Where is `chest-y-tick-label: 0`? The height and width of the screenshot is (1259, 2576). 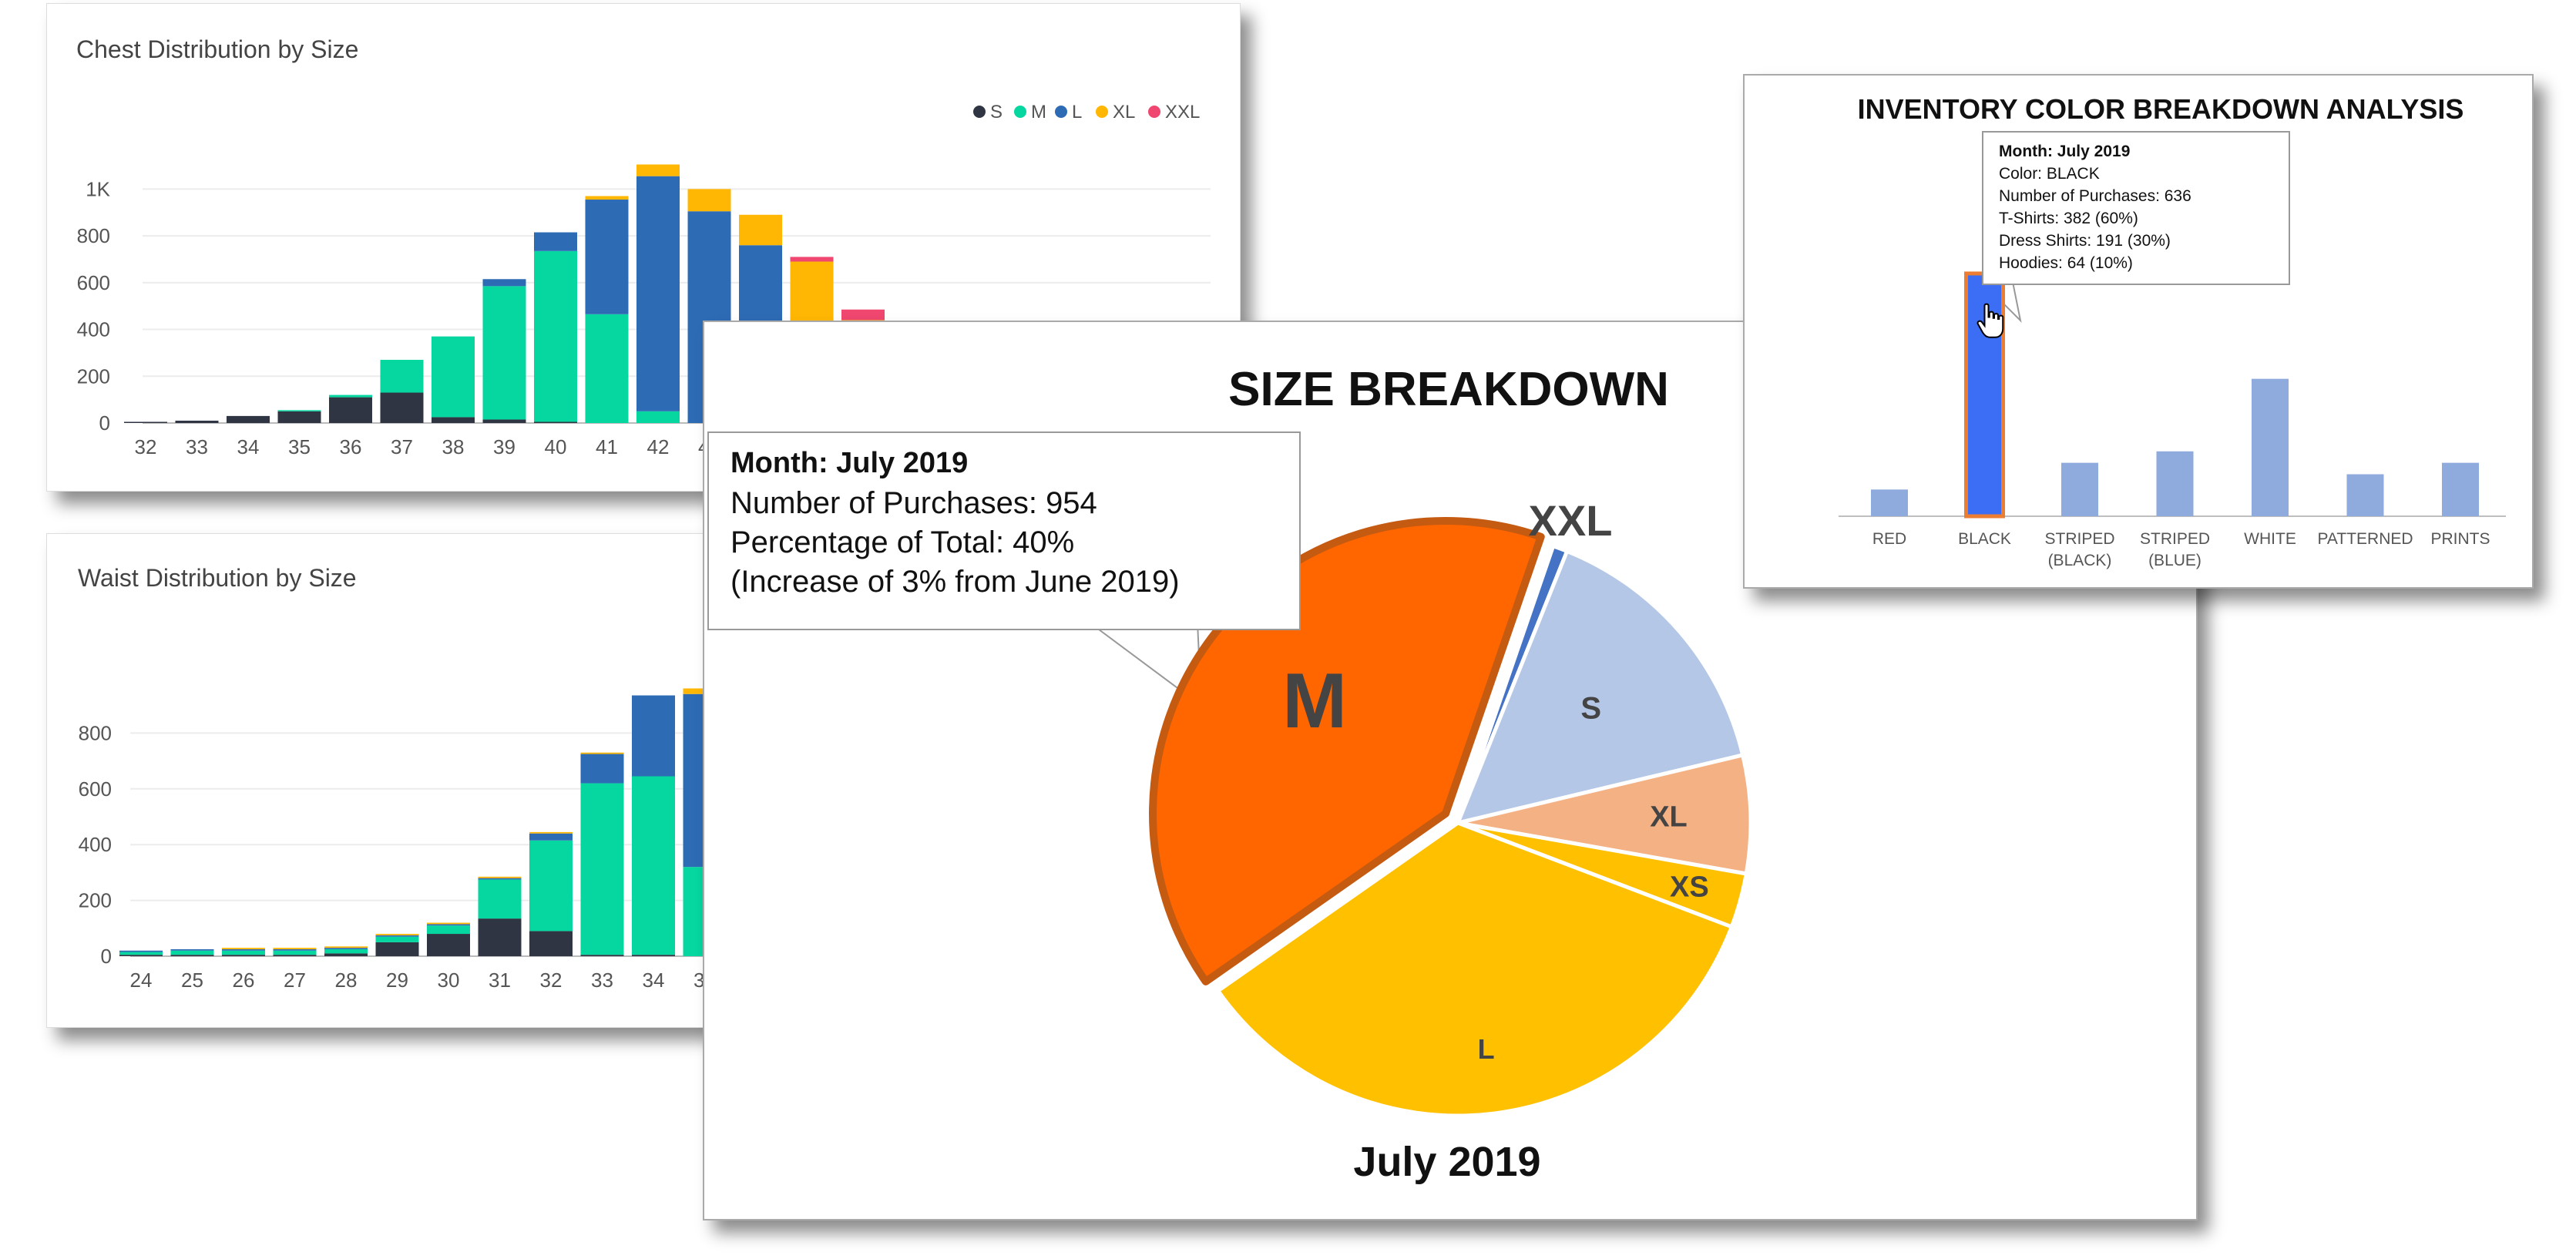 chest-y-tick-label: 0 is located at coordinates (104, 423).